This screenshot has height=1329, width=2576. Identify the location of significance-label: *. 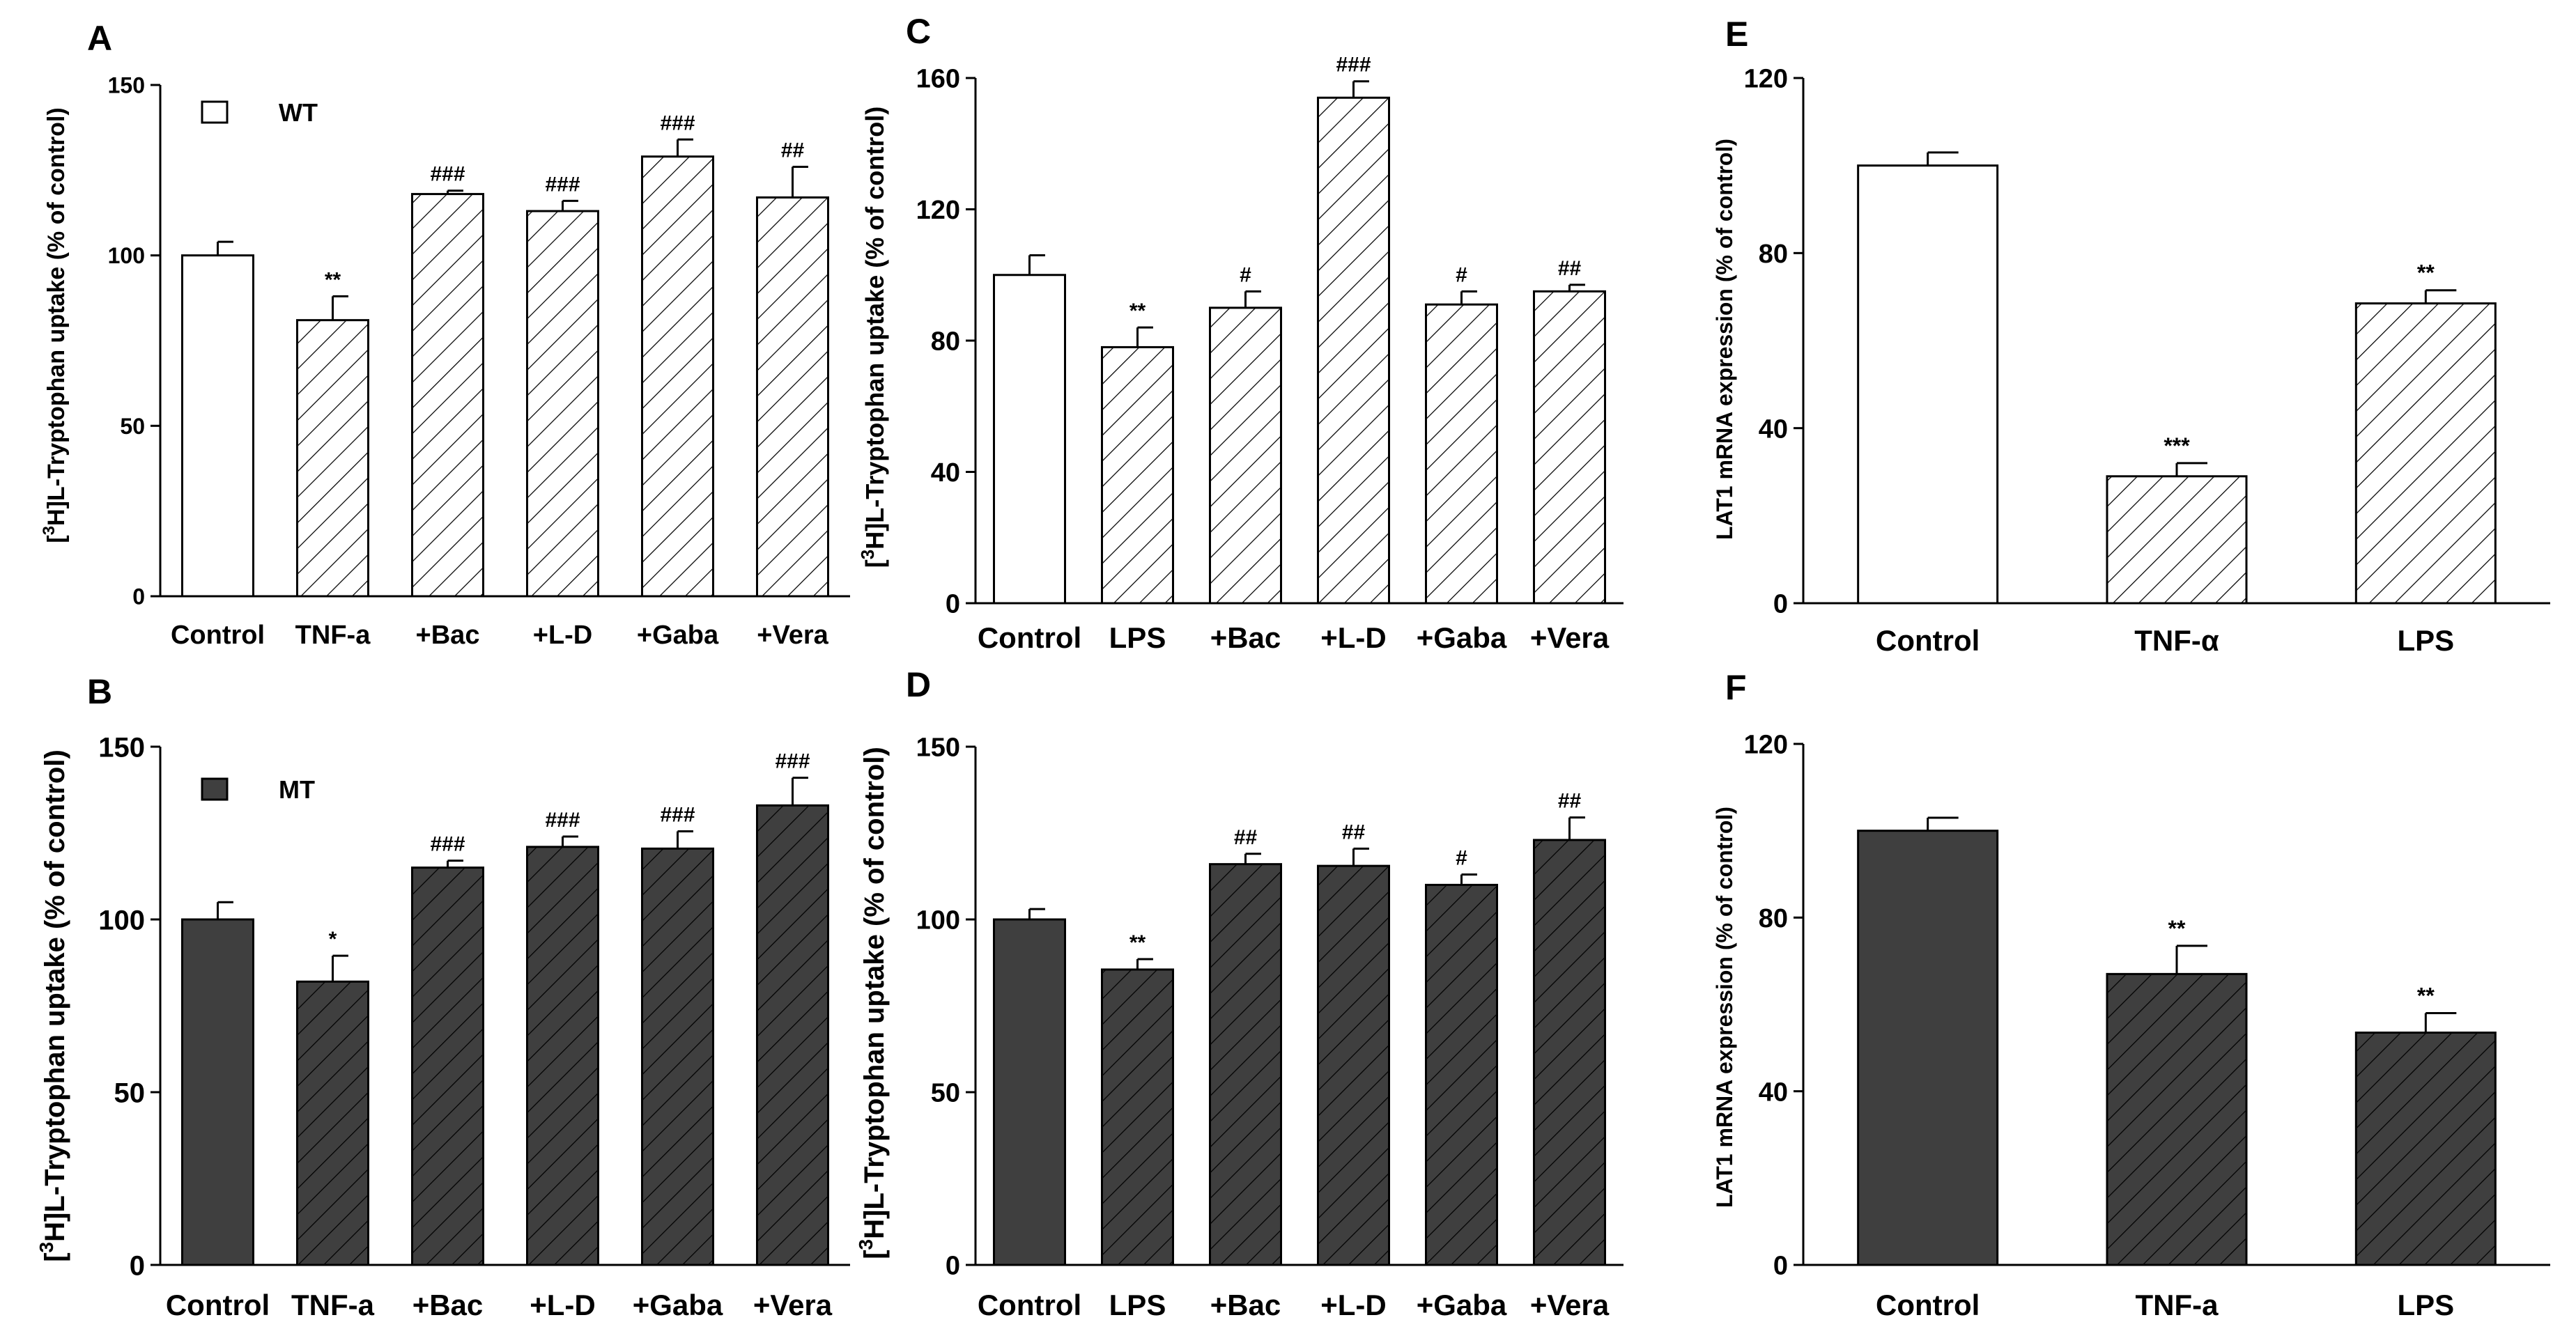
(333, 939).